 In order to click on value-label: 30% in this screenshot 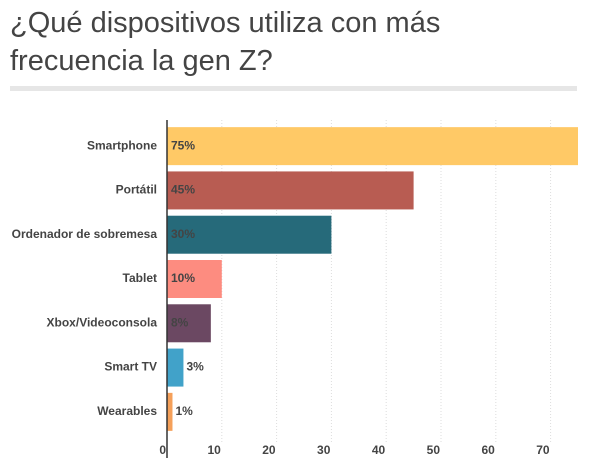, I will do `click(183, 234)`.